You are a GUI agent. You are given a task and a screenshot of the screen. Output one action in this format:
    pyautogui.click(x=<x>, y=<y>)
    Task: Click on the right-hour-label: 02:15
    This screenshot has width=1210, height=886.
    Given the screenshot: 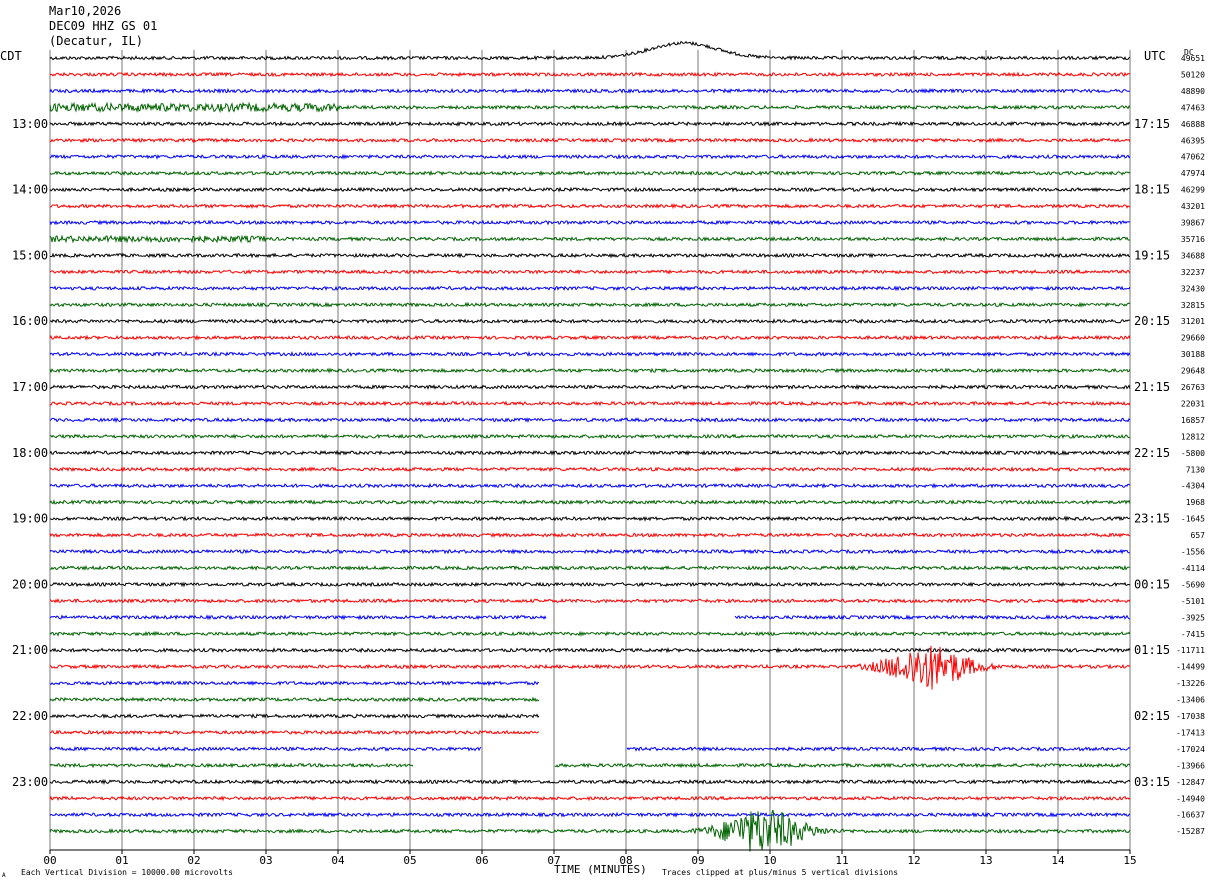 What is the action you would take?
    pyautogui.click(x=1152, y=716)
    